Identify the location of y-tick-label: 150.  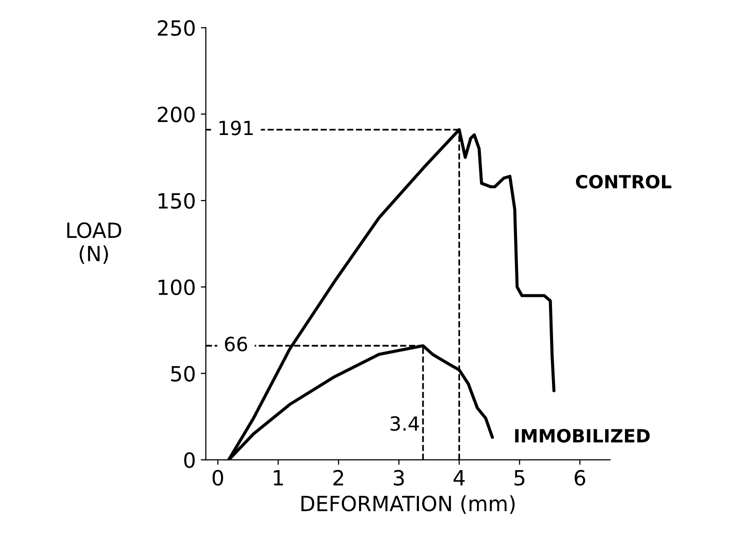
(176, 201).